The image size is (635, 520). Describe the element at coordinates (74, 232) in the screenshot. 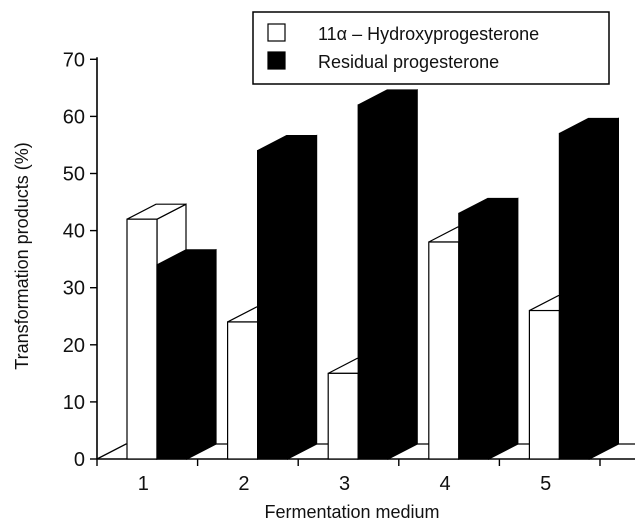

I see `y-tick-label: 40` at that location.